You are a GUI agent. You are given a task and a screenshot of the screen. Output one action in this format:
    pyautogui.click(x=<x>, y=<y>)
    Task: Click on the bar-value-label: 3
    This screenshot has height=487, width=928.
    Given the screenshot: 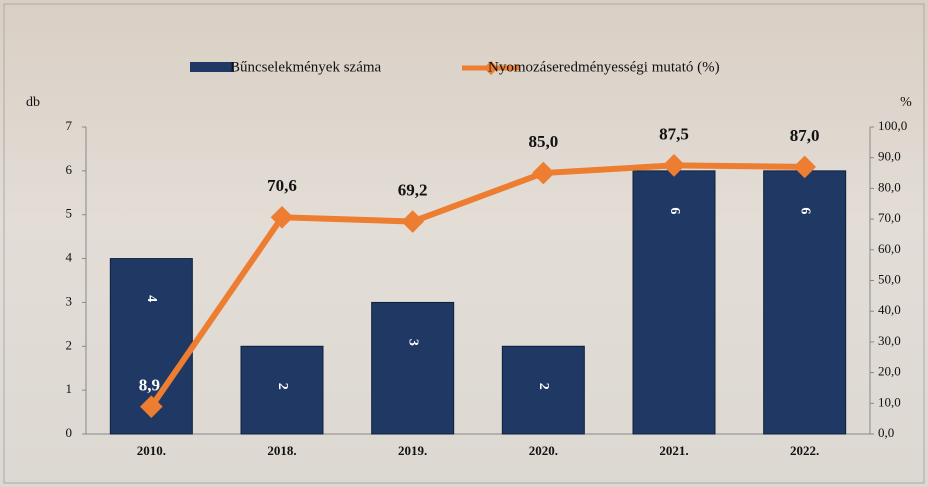 What is the action you would take?
    pyautogui.click(x=412, y=342)
    